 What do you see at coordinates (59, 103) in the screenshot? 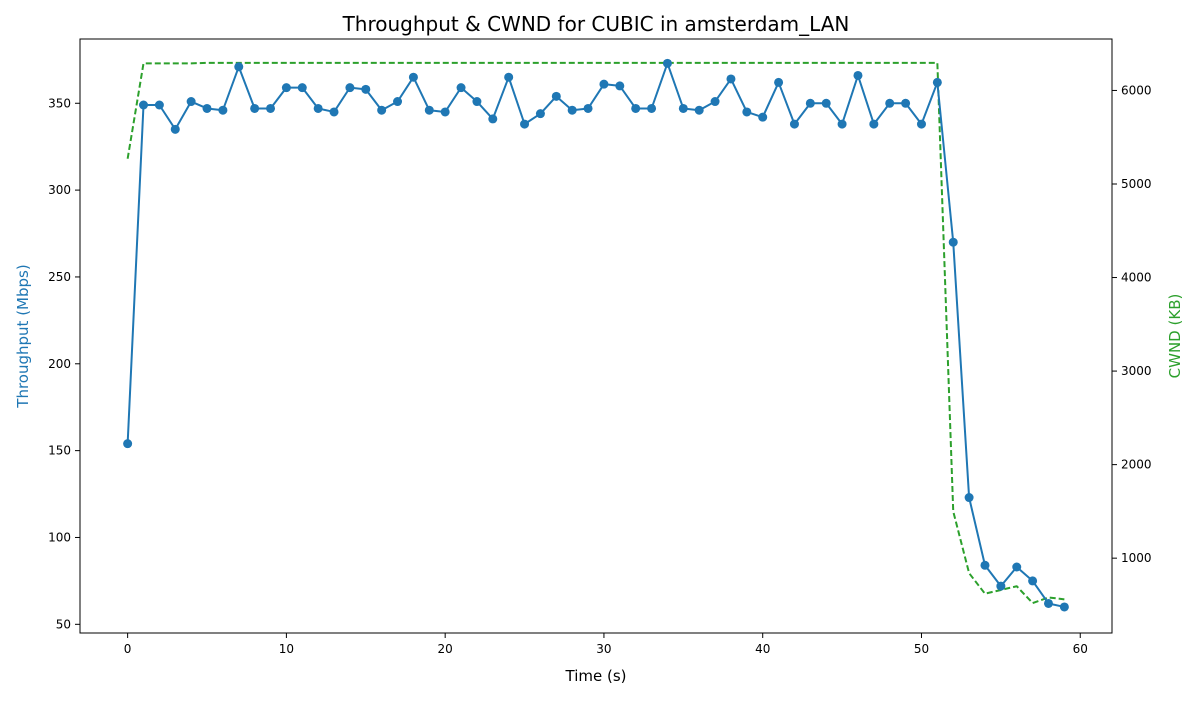
I see `y-left-tick-label: 350` at bounding box center [59, 103].